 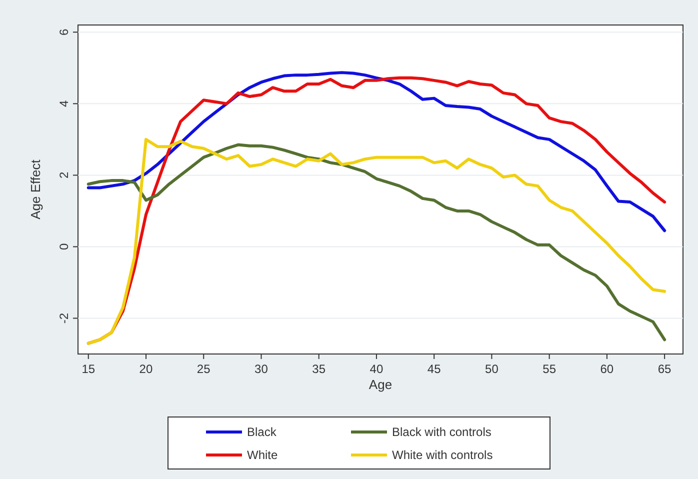 I want to click on x-tick-label: 45, so click(x=434, y=369).